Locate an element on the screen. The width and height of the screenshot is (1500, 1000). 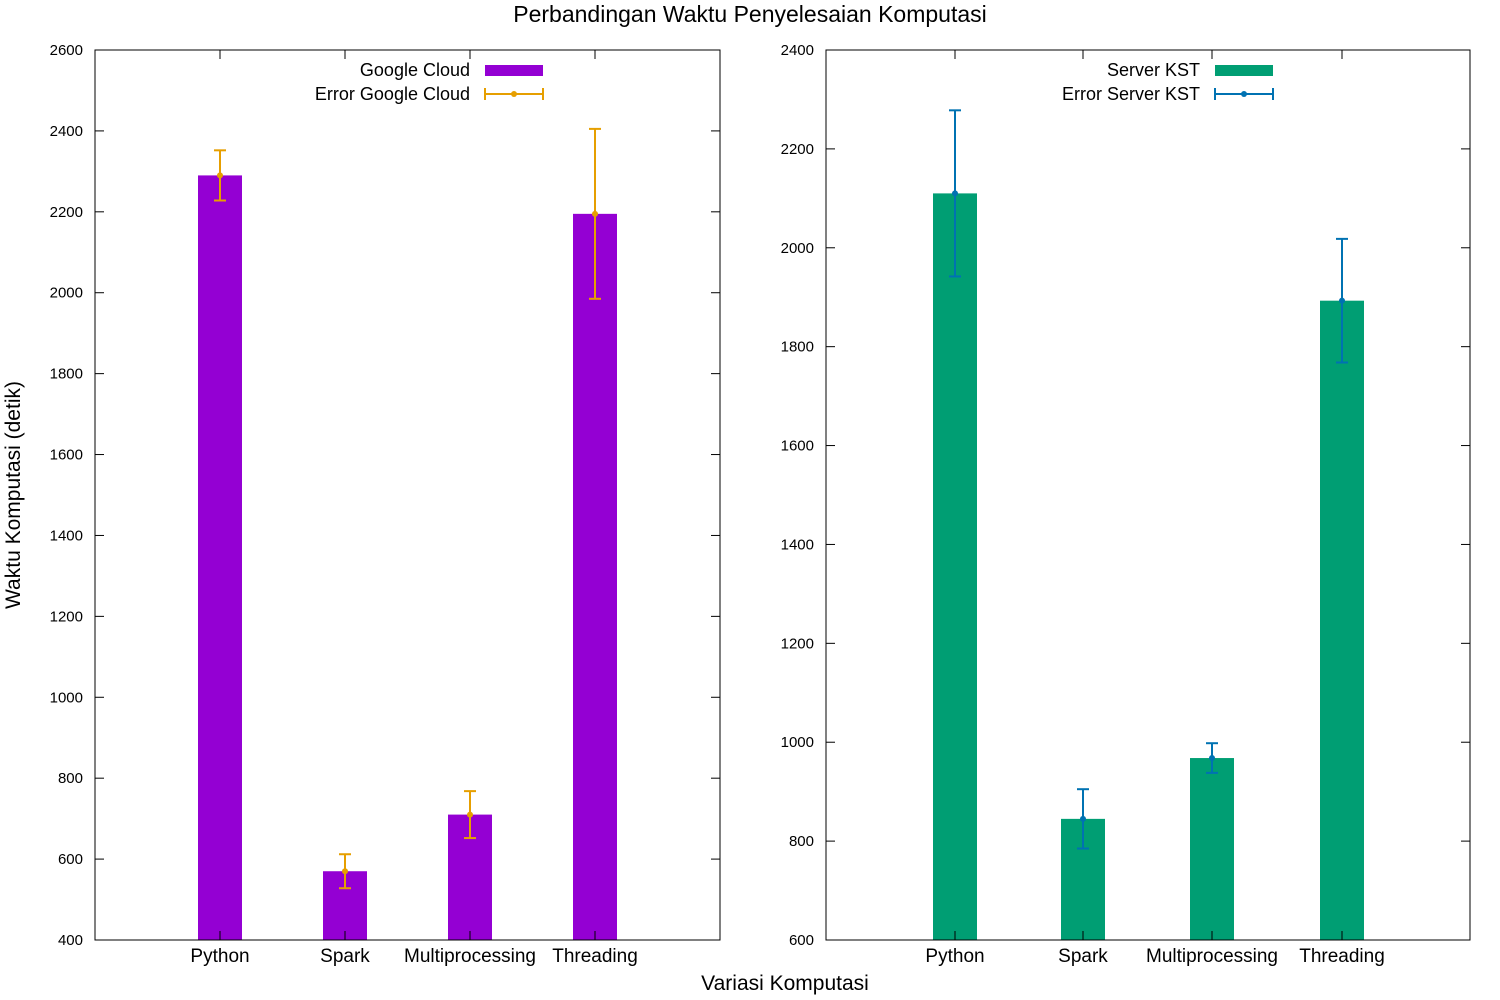
y-tick-label: 400 is located at coordinates (70, 940).